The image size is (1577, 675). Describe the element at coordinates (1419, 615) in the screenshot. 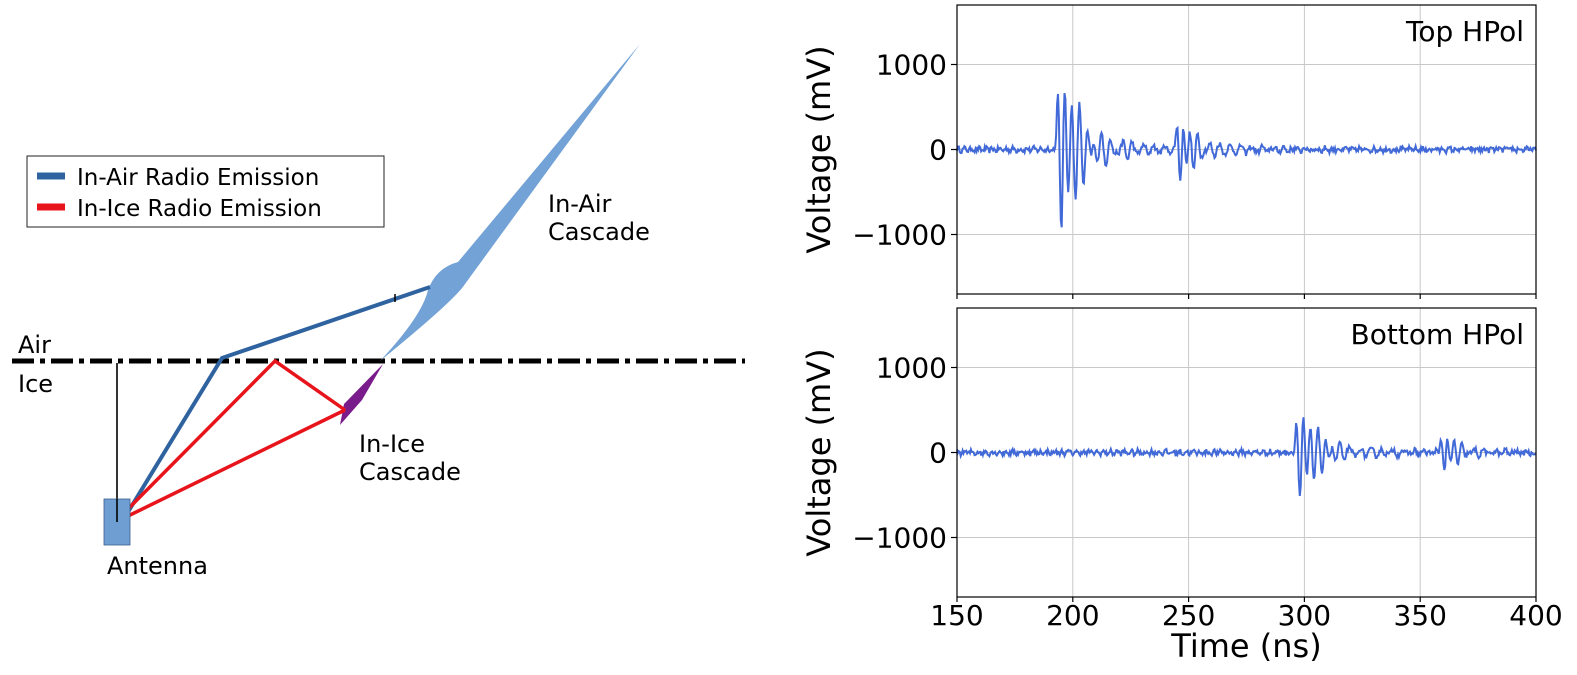

I see `x-tick-label: 350` at that location.